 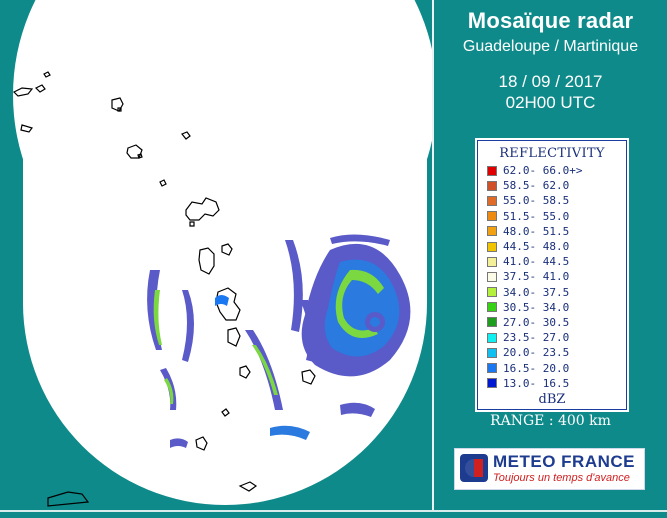 What do you see at coordinates (550, 20) in the screenshot?
I see `panel-title: Mosaïque radar` at bounding box center [550, 20].